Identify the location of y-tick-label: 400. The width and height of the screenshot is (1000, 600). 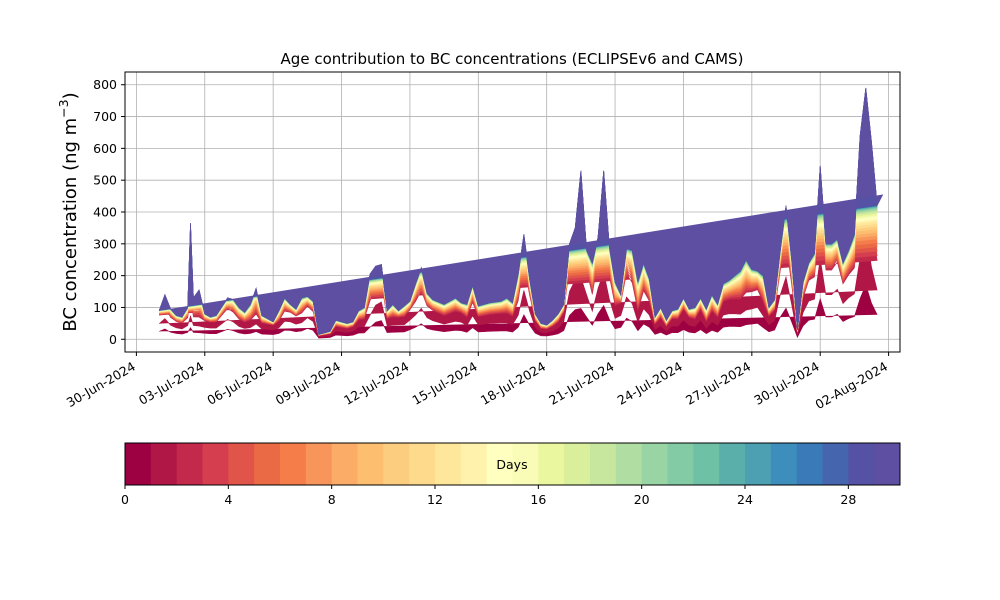
(105, 212).